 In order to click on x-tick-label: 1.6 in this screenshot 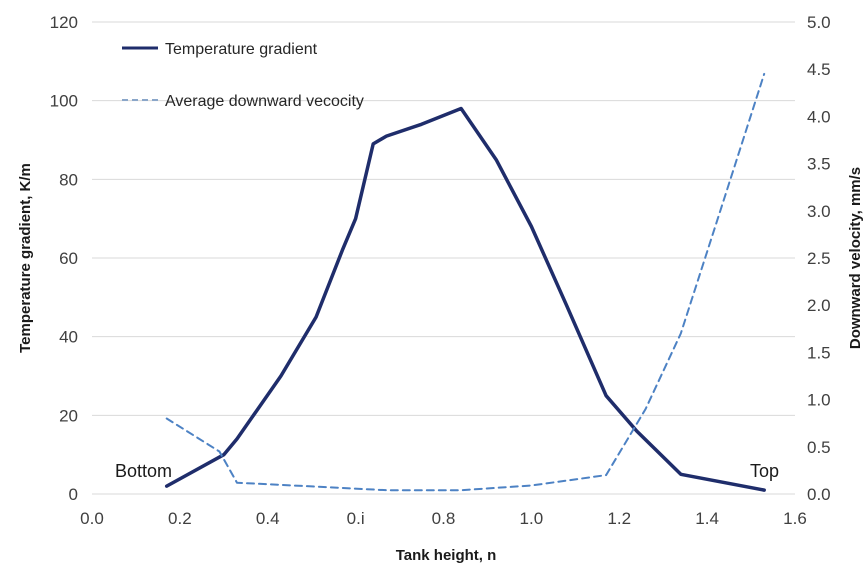, I will do `click(795, 518)`.